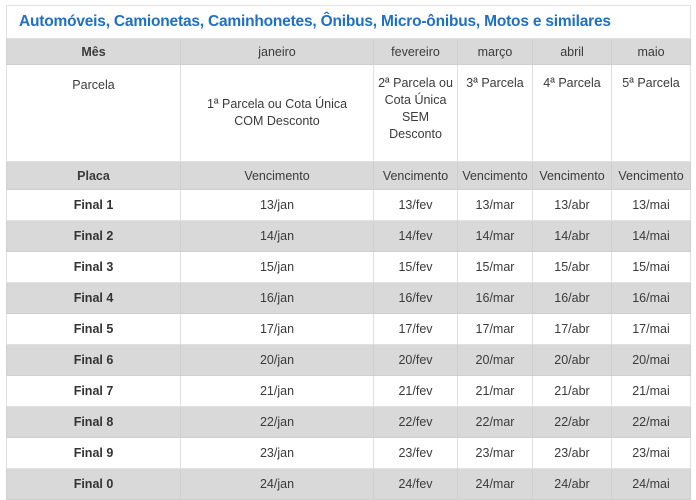  What do you see at coordinates (495, 360) in the screenshot?
I see `due-date-marco: 20/mar` at bounding box center [495, 360].